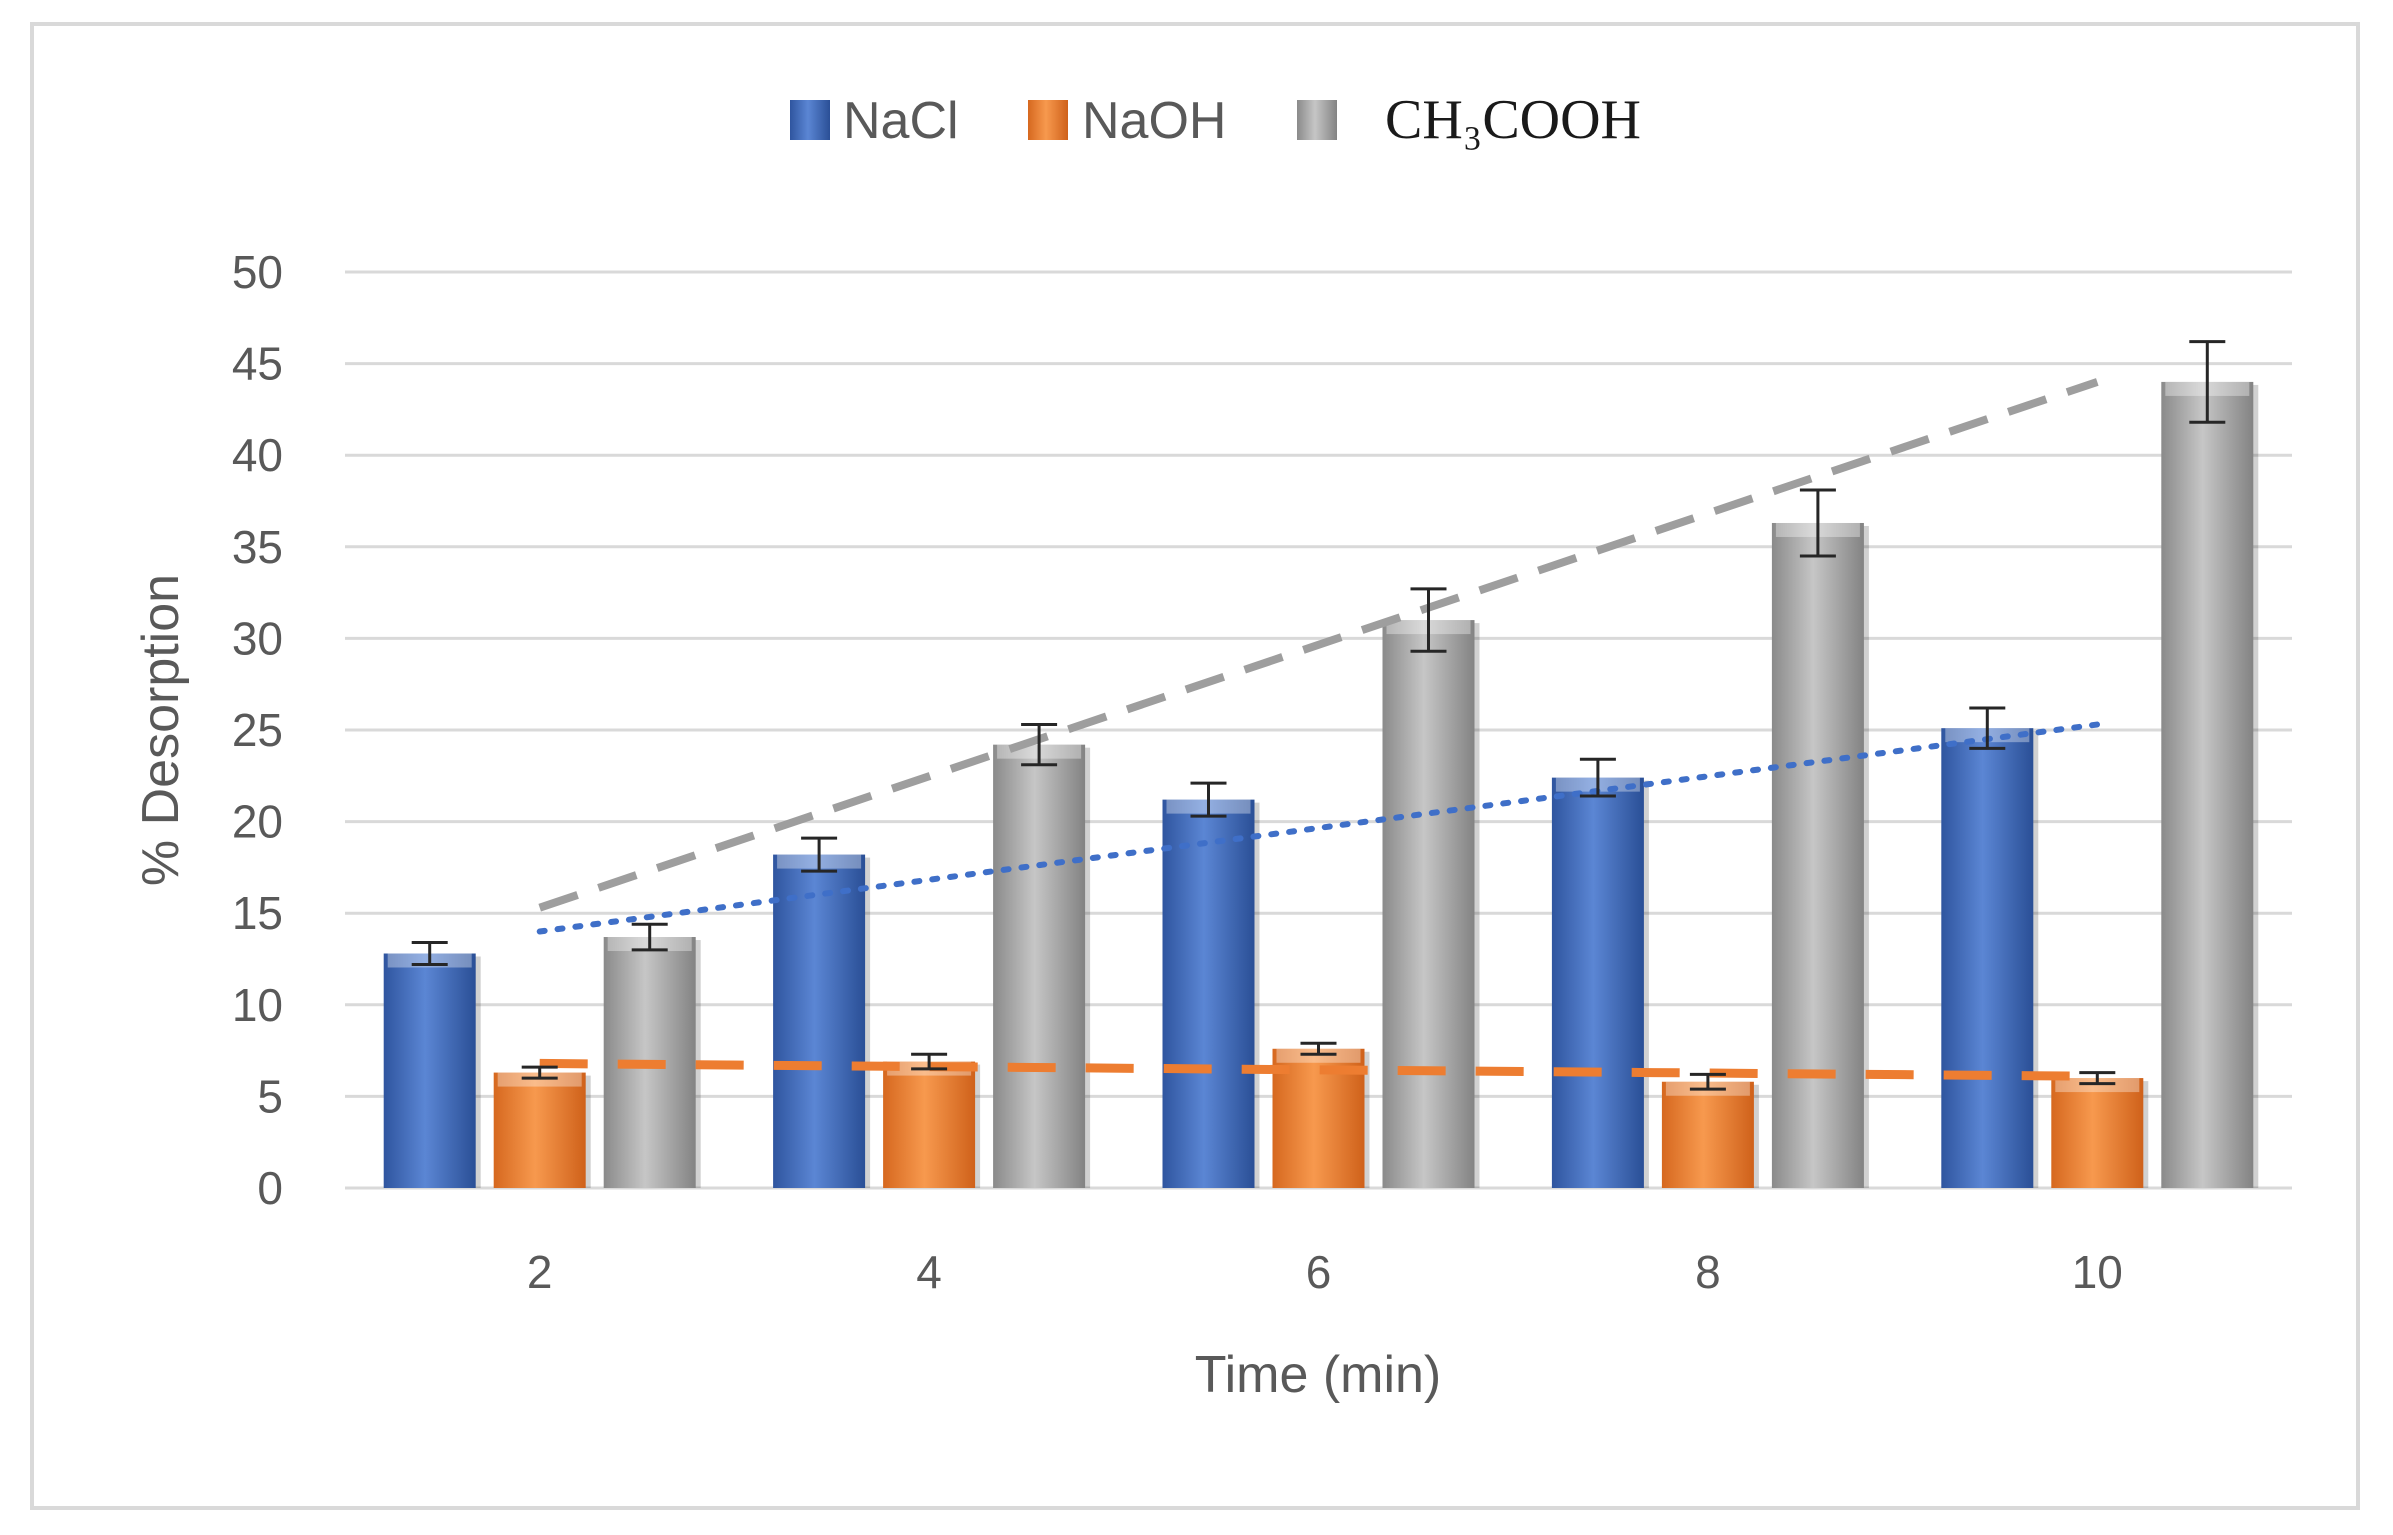 This screenshot has width=2393, height=1535. Describe the element at coordinates (257, 1005) in the screenshot. I see `y-tick-label: 10` at that location.